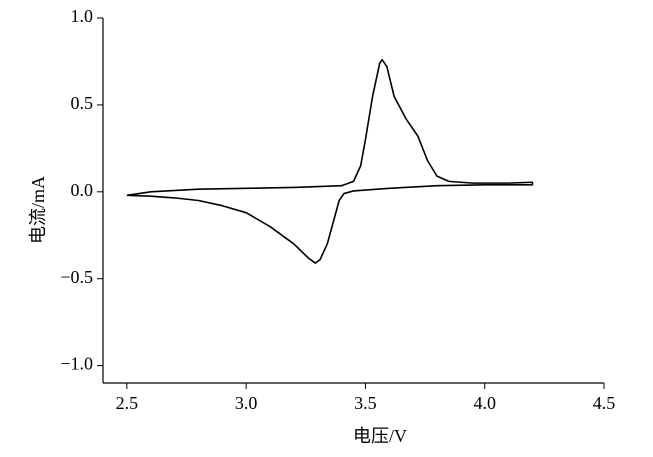  I want to click on x-tick-label: 4.5, so click(604, 403).